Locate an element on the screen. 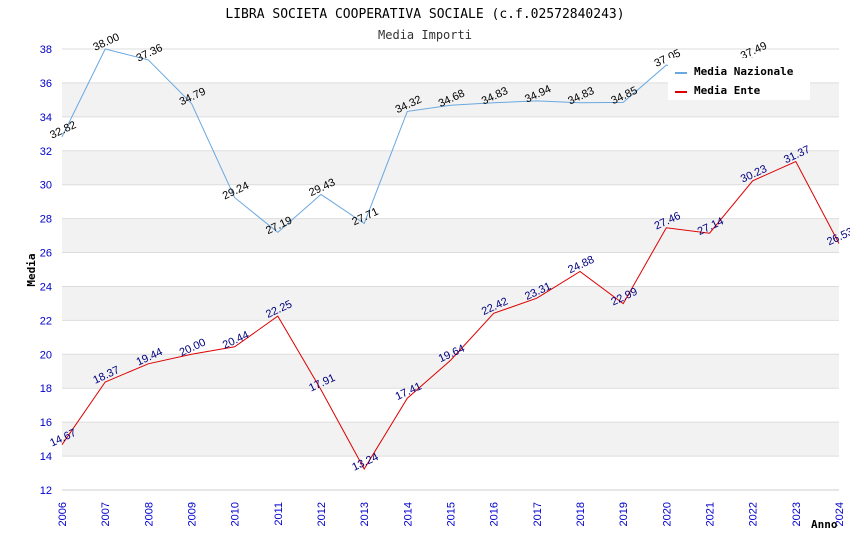 Image resolution: width=850 pixels, height=550 pixels. y-axis-ticks: 12 14 16 18 20 22 24 26 28 30 32 34 36 38 is located at coordinates (46, 270).